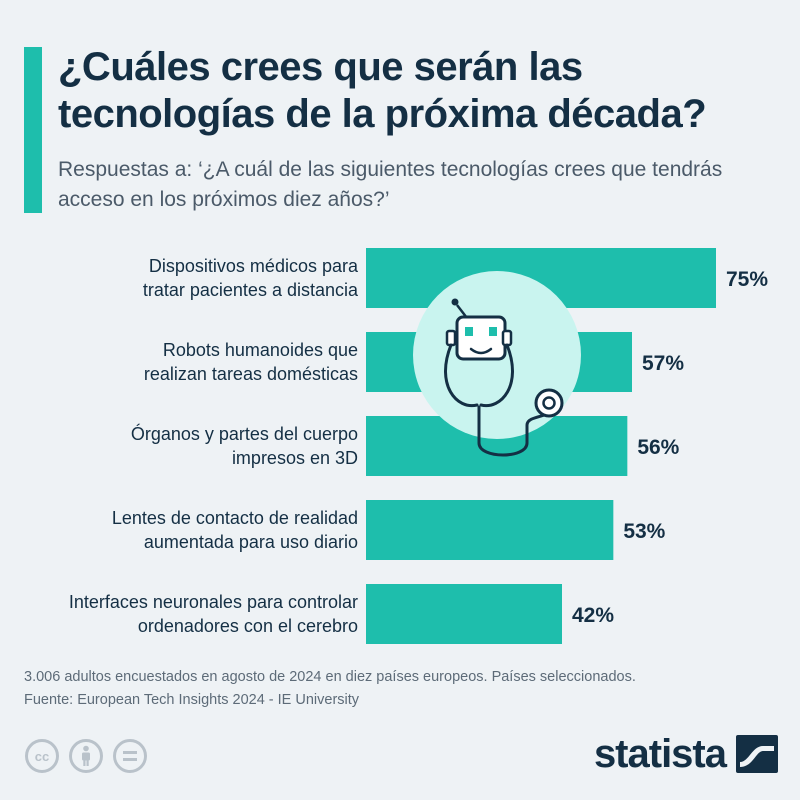  What do you see at coordinates (251, 374) in the screenshot?
I see `category-label: realizan tareas domésticas` at bounding box center [251, 374].